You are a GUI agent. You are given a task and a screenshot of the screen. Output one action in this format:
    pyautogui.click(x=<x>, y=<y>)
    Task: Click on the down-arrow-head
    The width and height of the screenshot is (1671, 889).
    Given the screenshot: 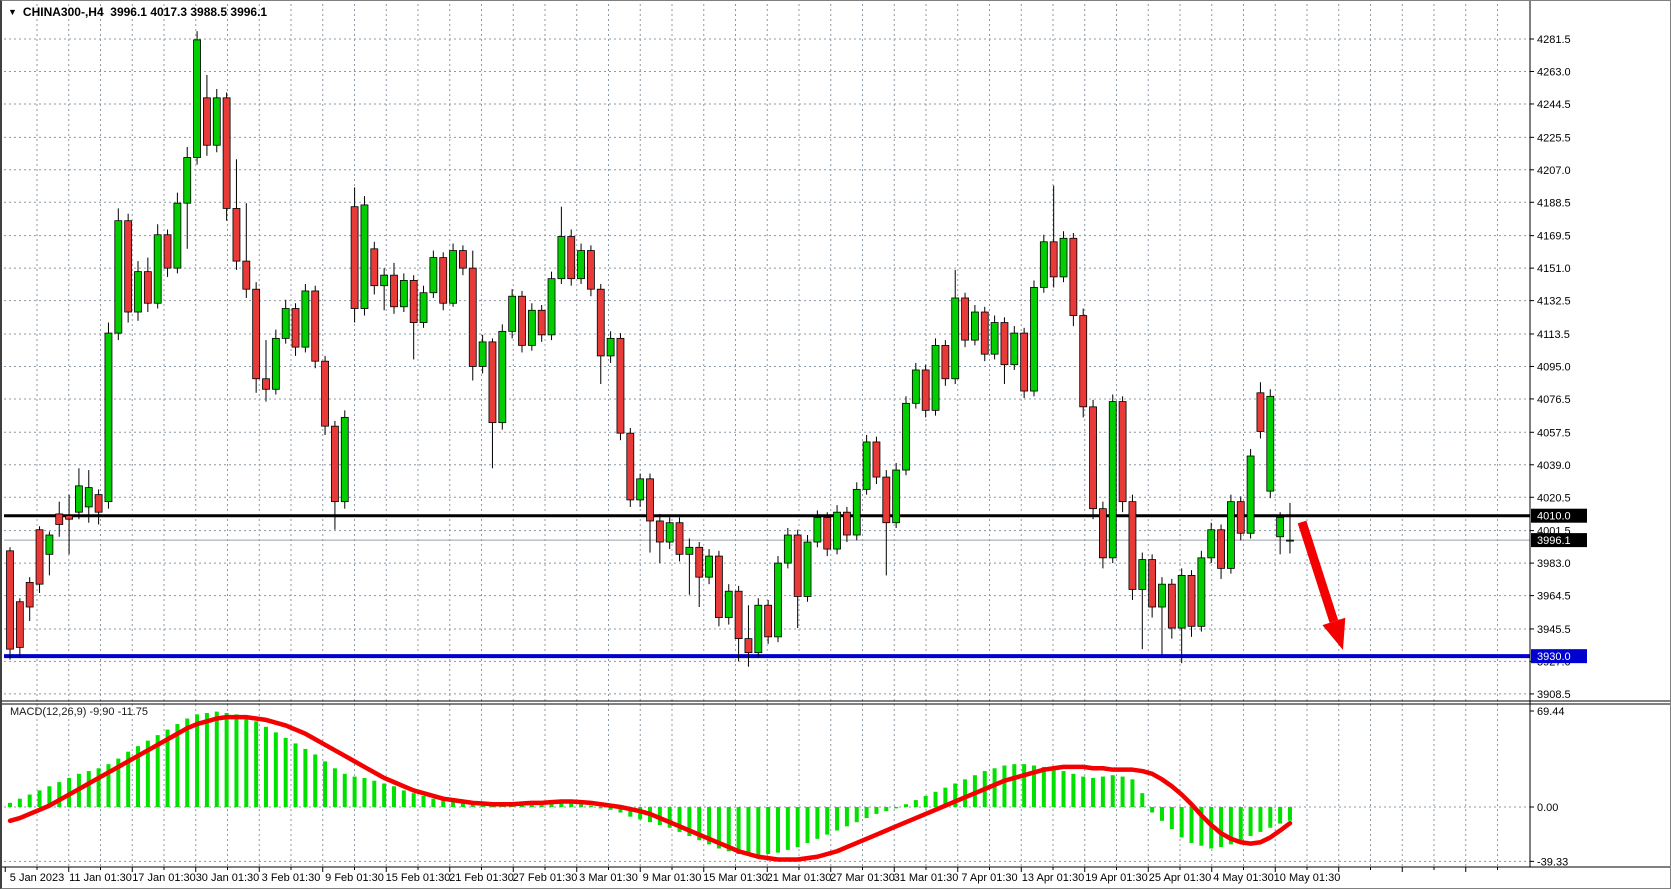 What is the action you would take?
    pyautogui.click(x=1334, y=633)
    